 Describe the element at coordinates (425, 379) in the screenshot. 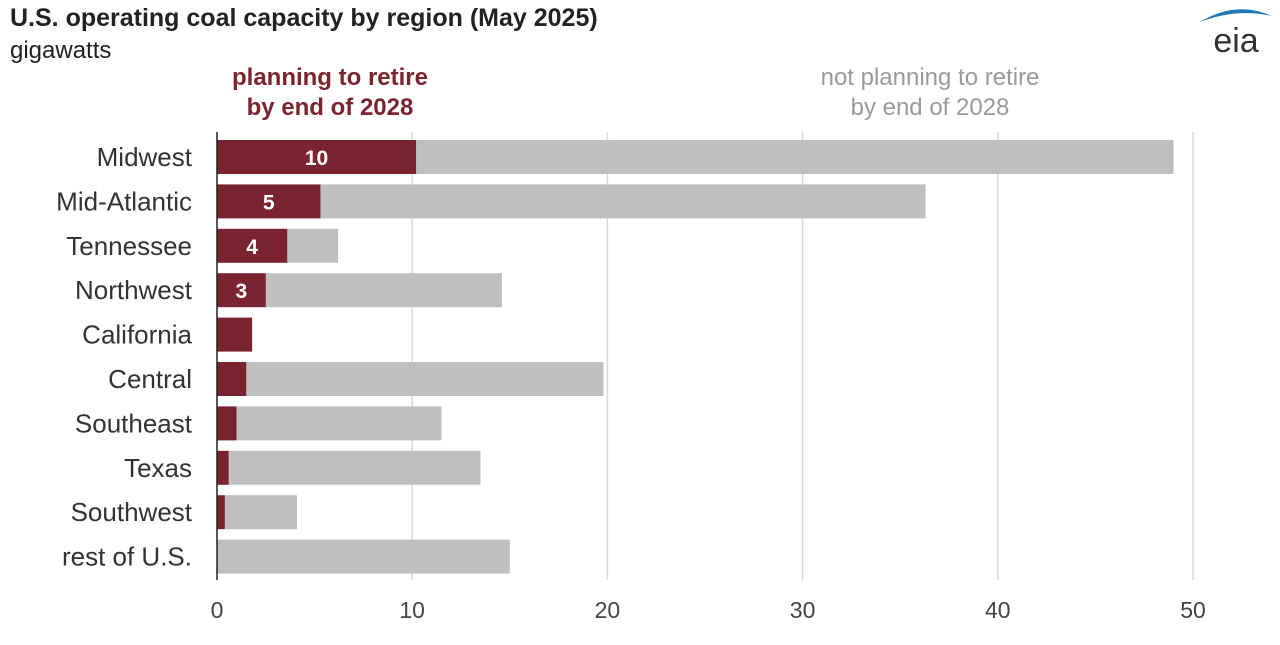

I see `bar-keep-central` at that location.